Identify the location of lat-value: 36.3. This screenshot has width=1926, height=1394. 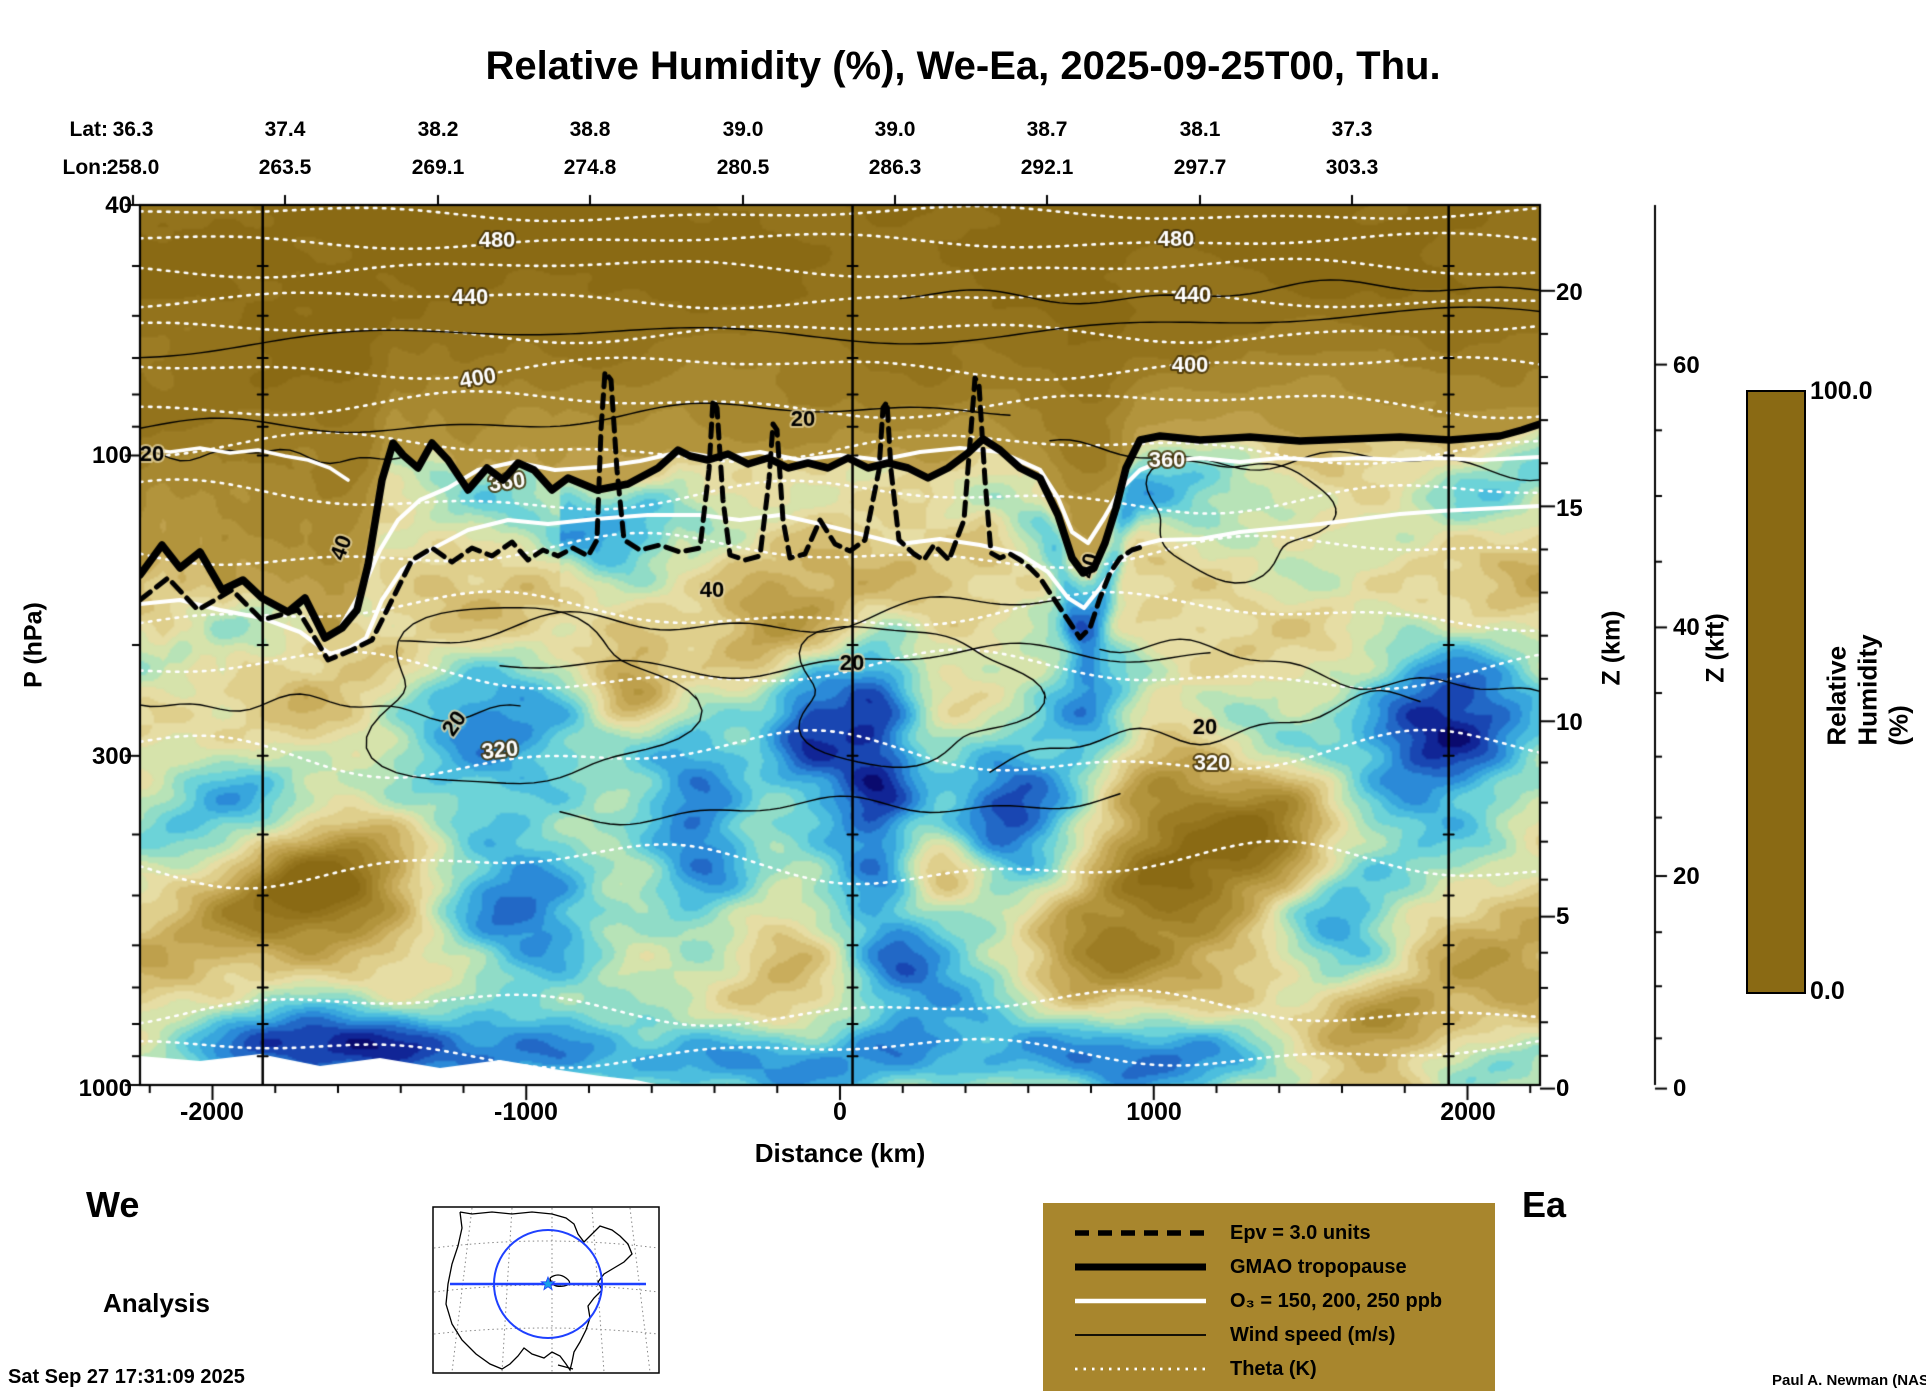
(133, 129).